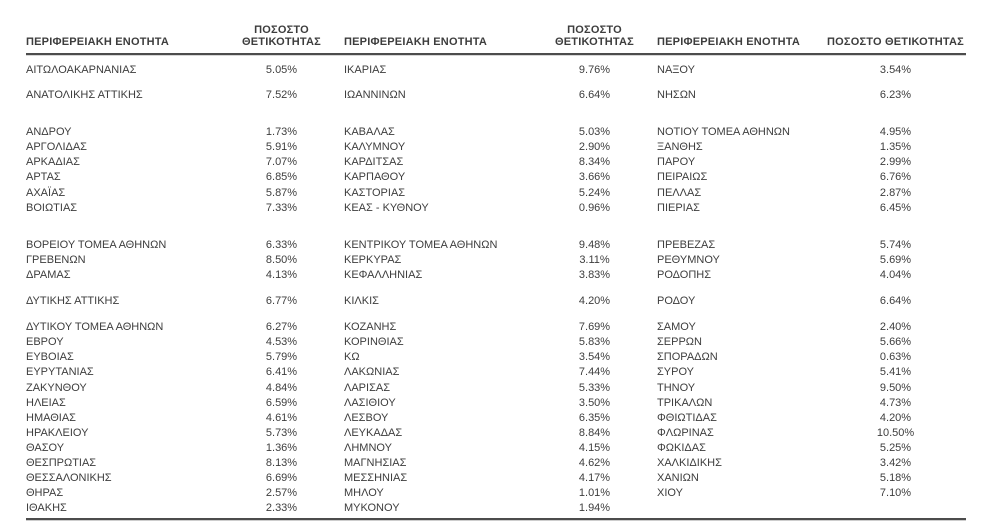 The height and width of the screenshot is (528, 1000). Describe the element at coordinates (45, 447) in the screenshot. I see `region-cell: ΘΑΣΟΥ` at that location.